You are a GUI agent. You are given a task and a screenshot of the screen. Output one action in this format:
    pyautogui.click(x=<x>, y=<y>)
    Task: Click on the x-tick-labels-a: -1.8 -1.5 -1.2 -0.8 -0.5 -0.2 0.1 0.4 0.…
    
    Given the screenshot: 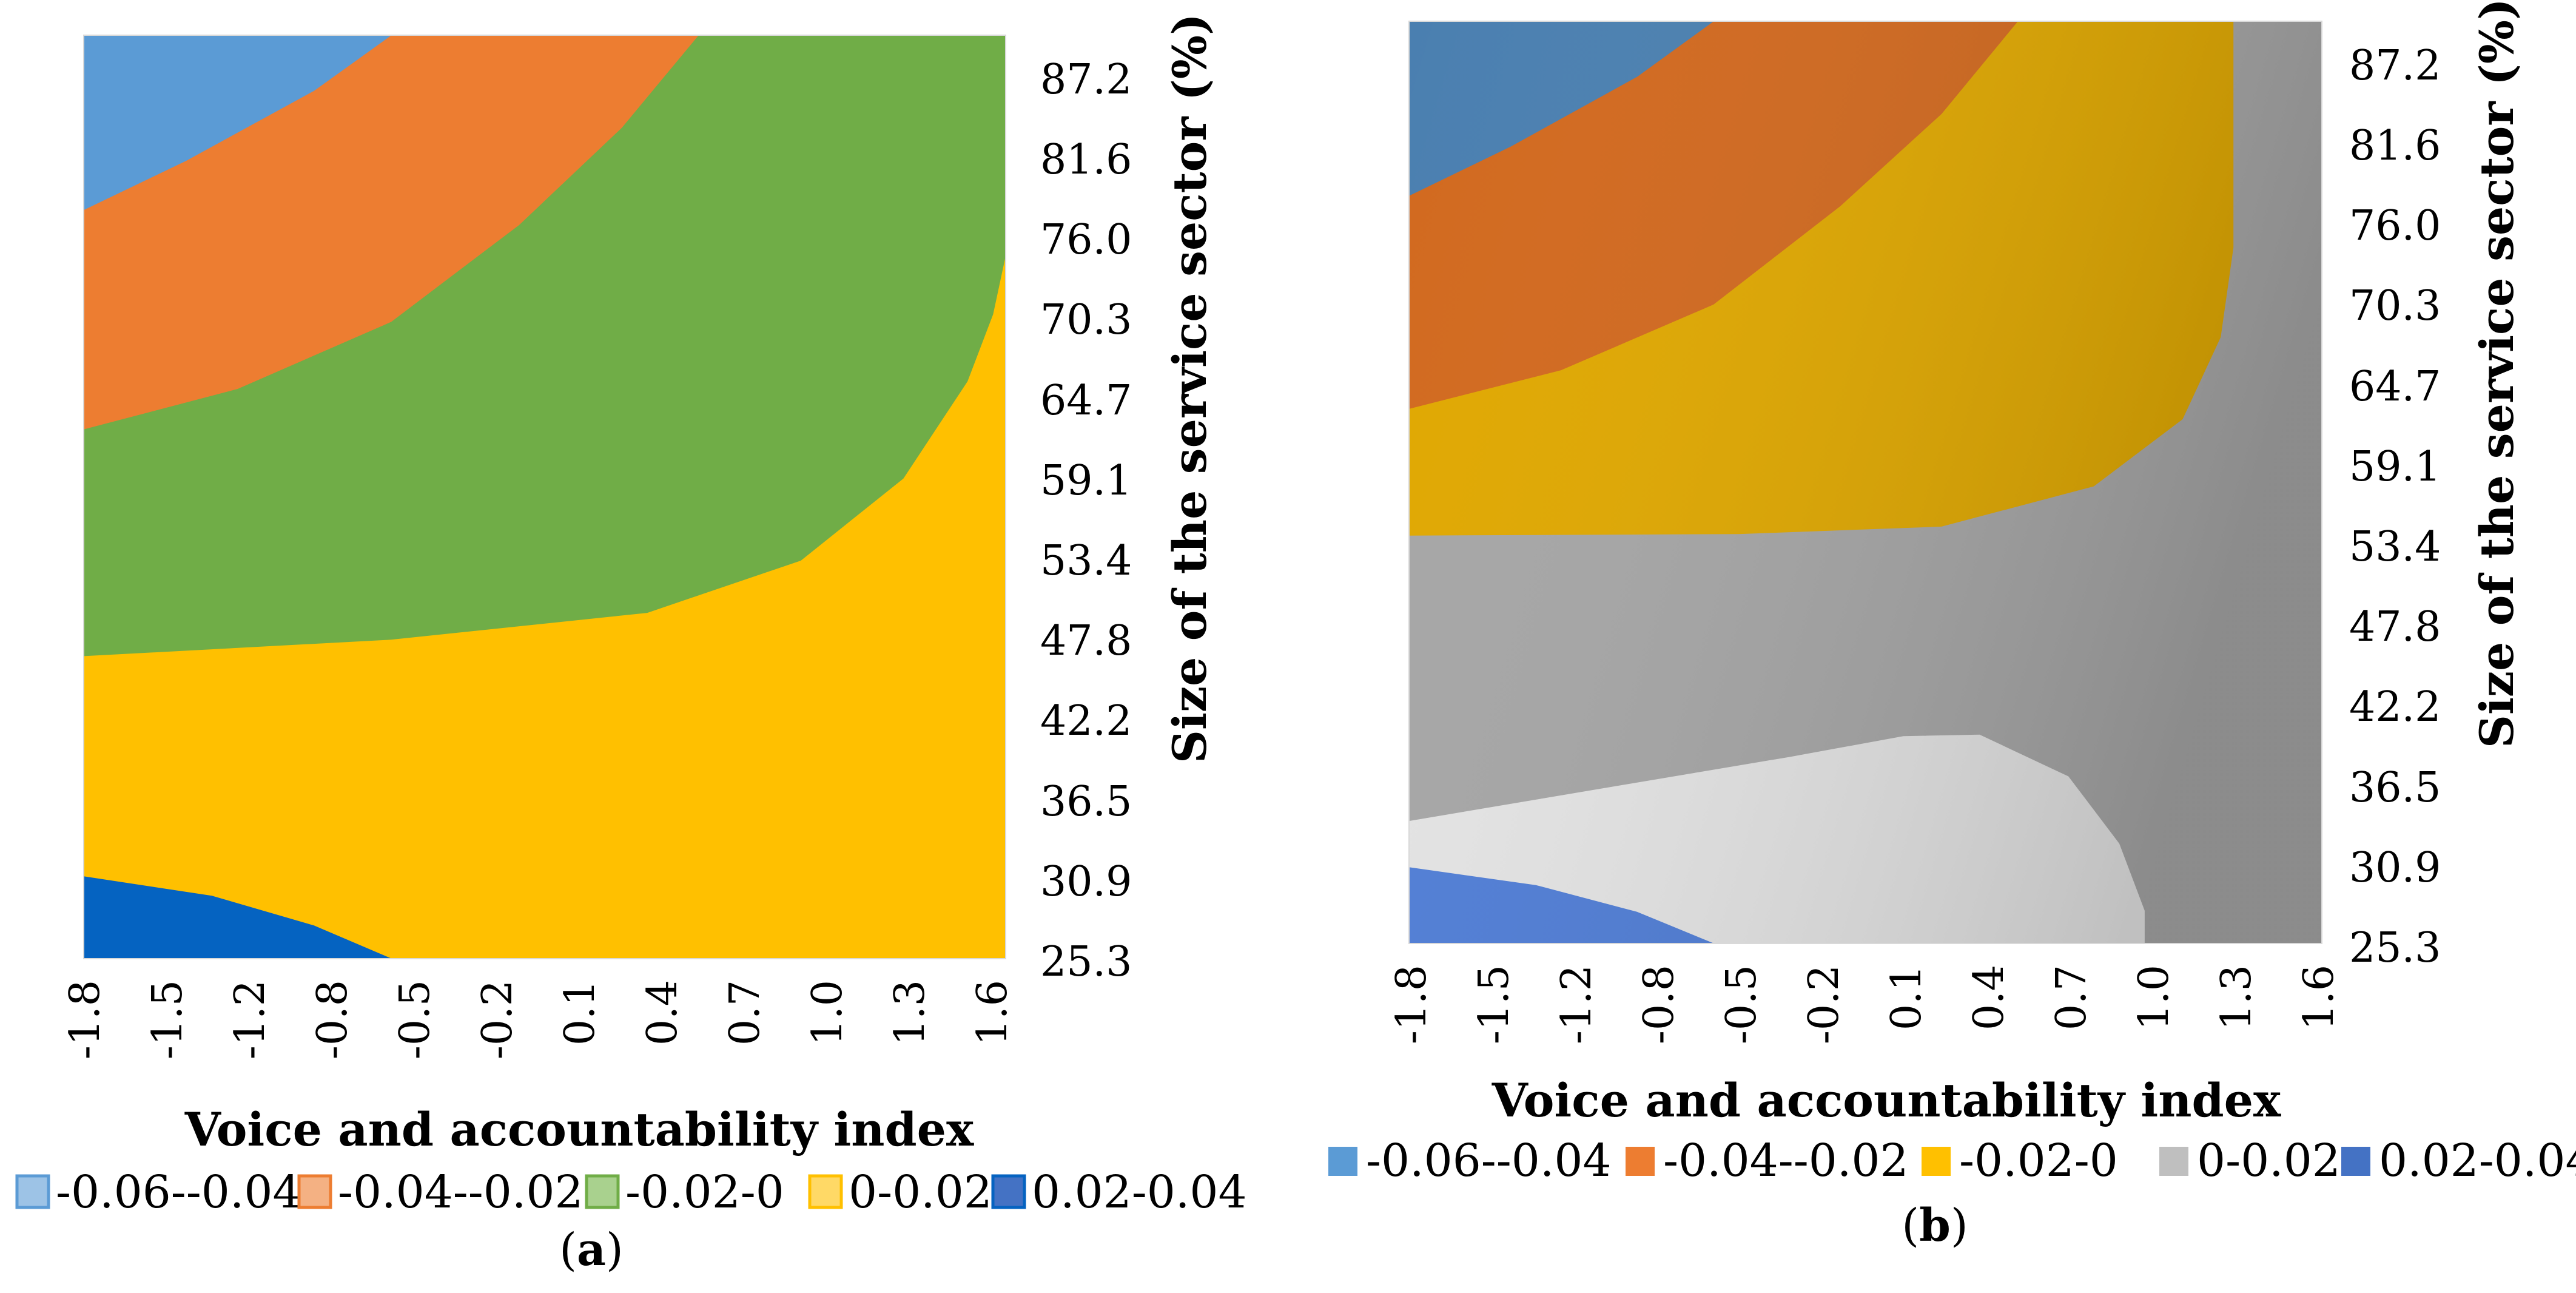 What is the action you would take?
    pyautogui.click(x=539, y=1019)
    